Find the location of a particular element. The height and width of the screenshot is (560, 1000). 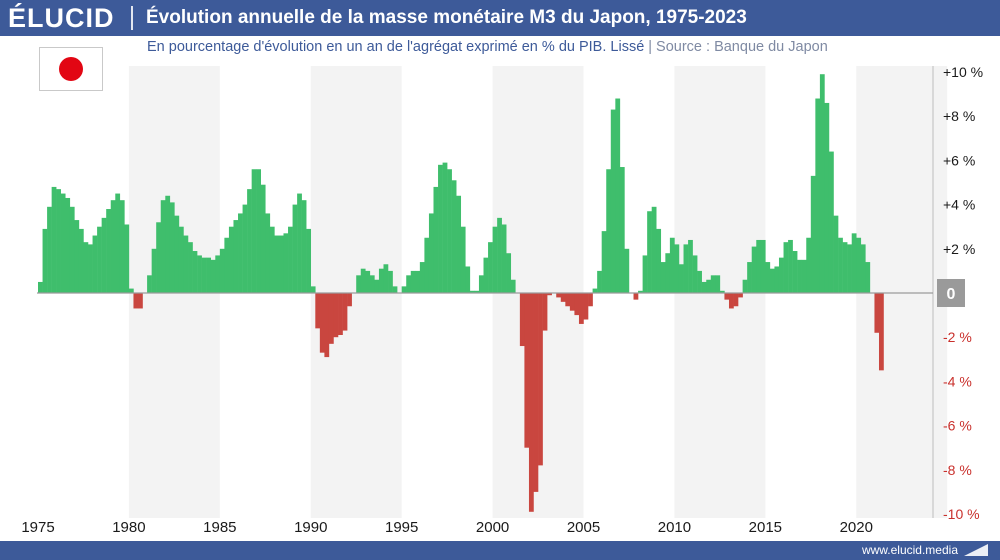

bar-q12 is located at coordinates (95, 264).